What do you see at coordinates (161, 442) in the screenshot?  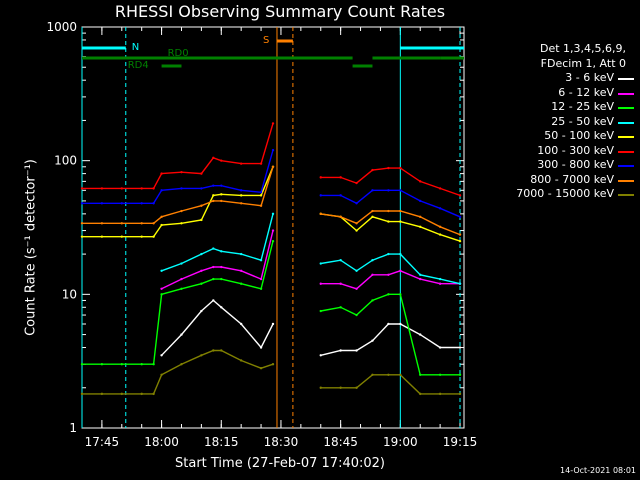 I see `x-tick-label: 18:00` at bounding box center [161, 442].